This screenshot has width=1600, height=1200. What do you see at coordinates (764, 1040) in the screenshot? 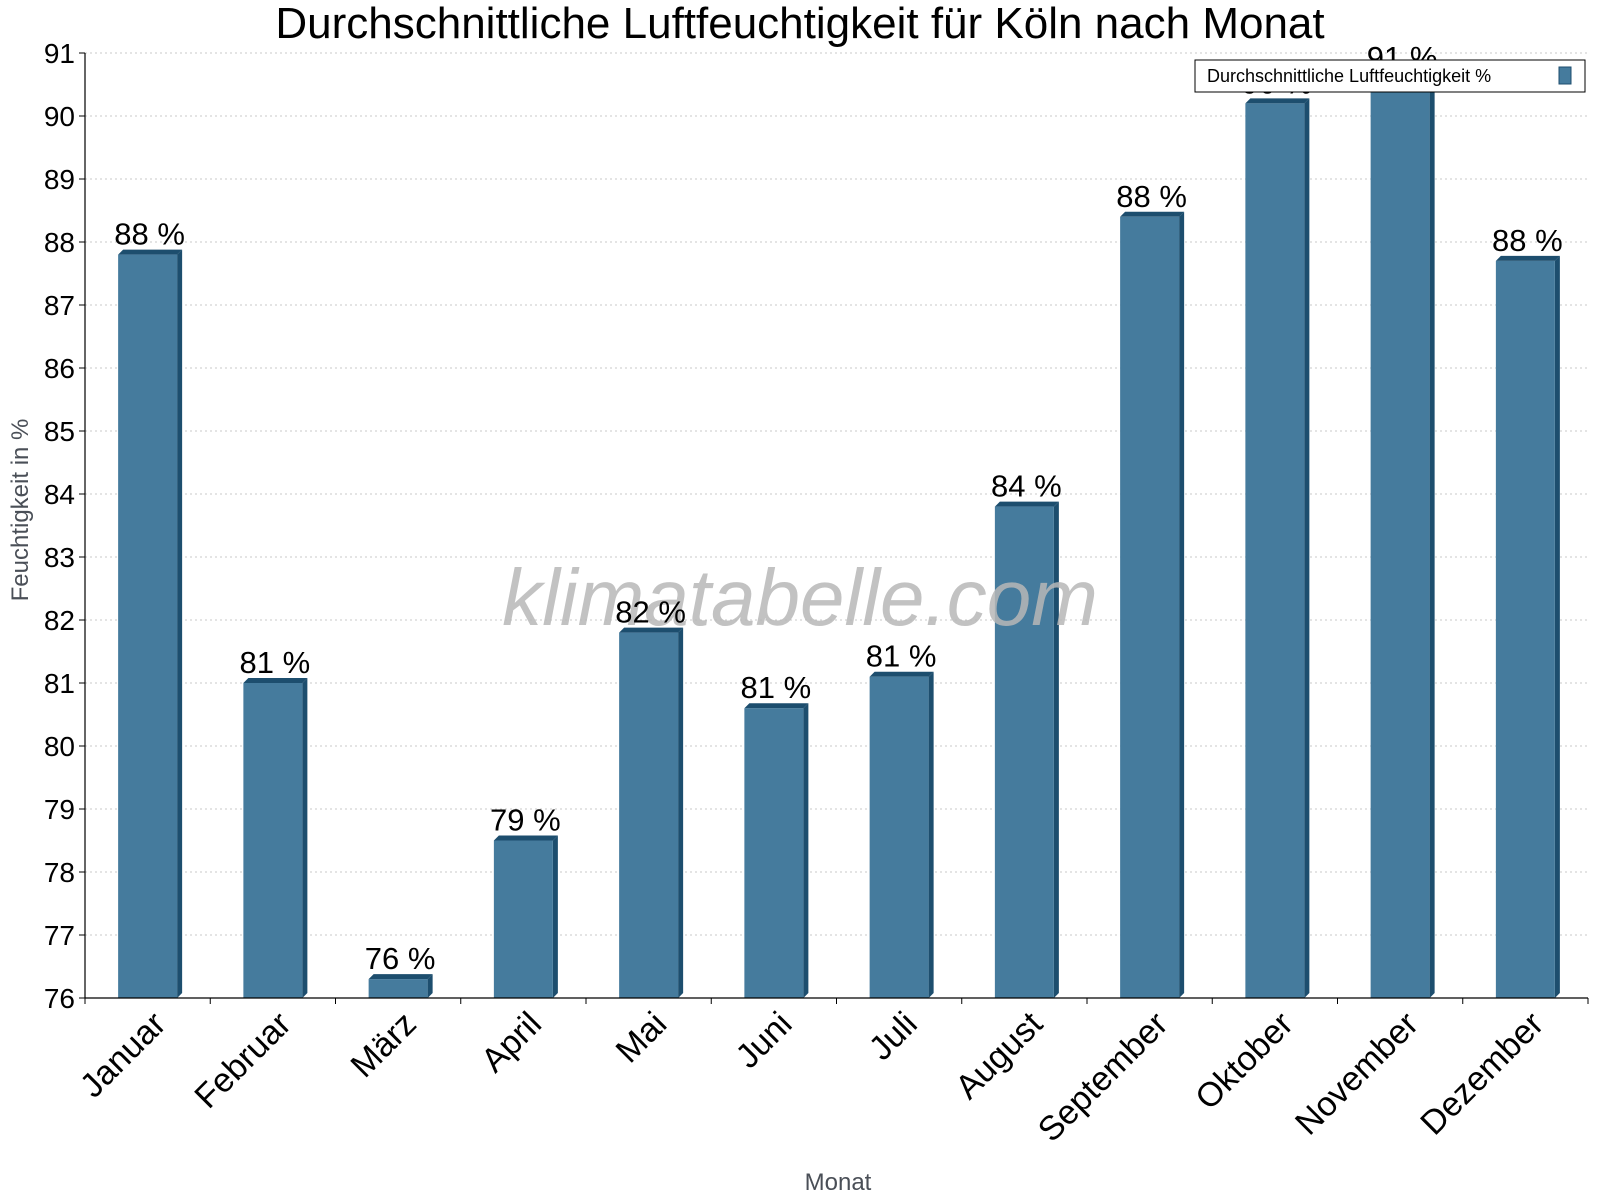
I see `x-tick-label: Juni` at bounding box center [764, 1040].